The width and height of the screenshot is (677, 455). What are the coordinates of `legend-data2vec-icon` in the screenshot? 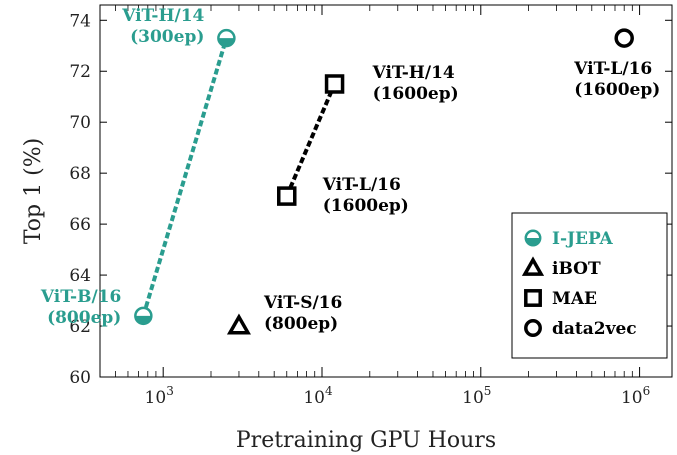 It's located at (533, 328).